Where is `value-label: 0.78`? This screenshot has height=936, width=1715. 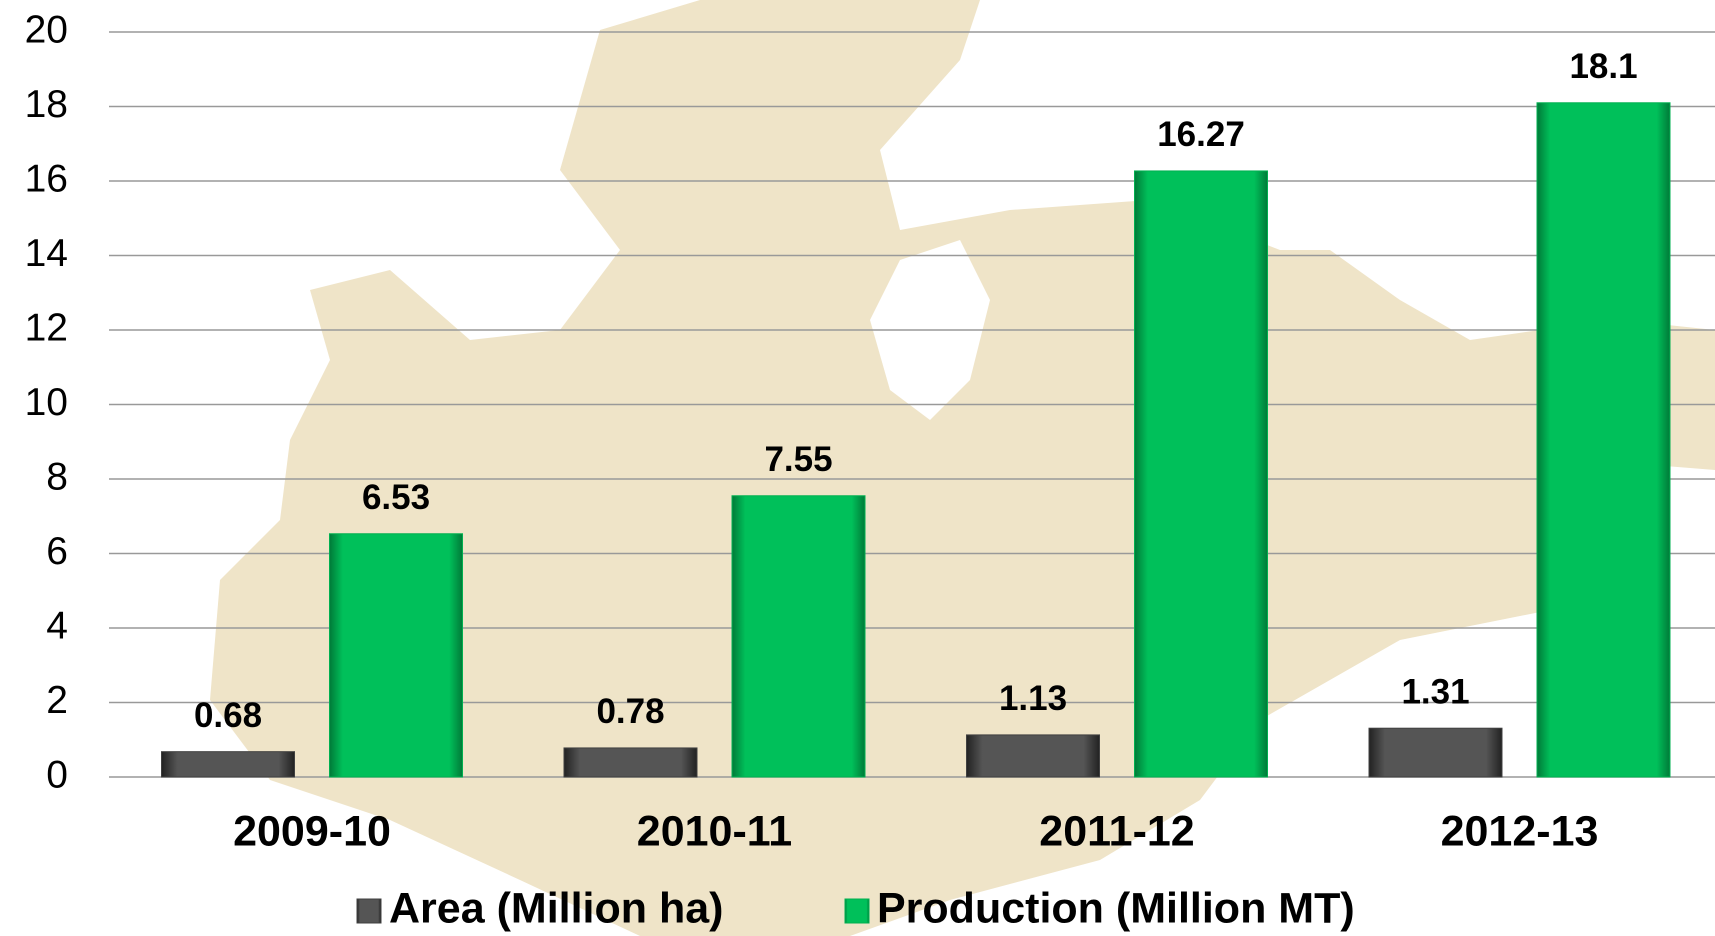
value-label: 0.78 is located at coordinates (630, 711).